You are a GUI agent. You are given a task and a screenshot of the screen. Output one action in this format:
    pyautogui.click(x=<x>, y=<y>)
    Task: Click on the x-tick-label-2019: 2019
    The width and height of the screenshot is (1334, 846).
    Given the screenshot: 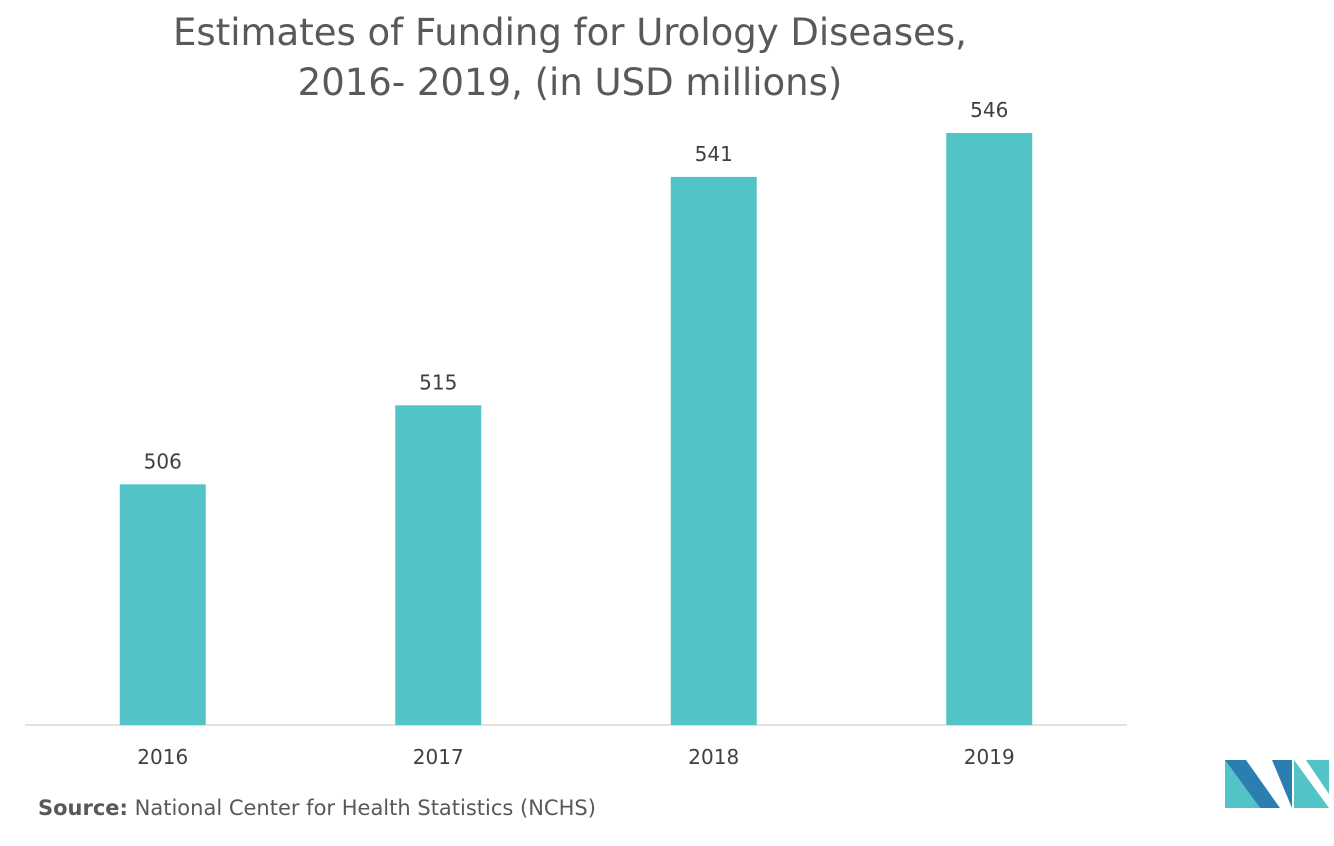 What is the action you would take?
    pyautogui.click(x=989, y=757)
    